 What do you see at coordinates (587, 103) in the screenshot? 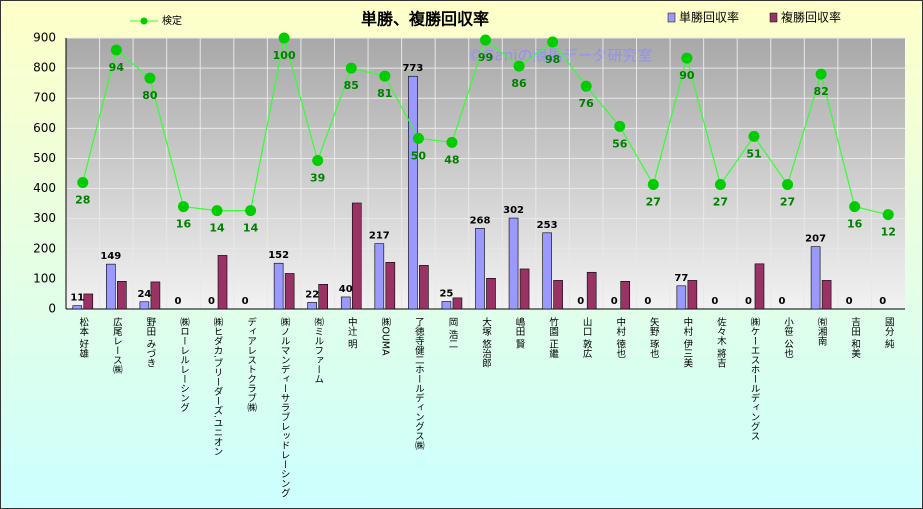
I see `data-label: 76` at bounding box center [587, 103].